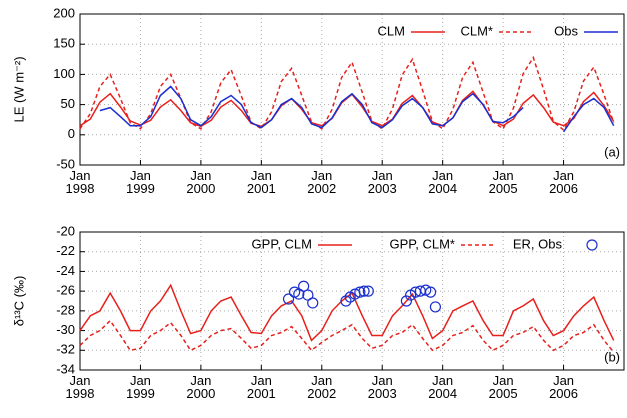 The image size is (627, 418). Describe the element at coordinates (65, 230) in the screenshot. I see `y-tick-label: -20` at that location.